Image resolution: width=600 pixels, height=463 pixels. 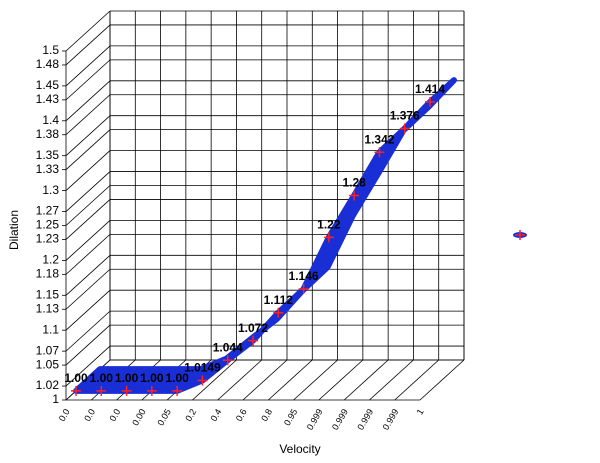 I want to click on y-tick-label: 1.5, so click(x=50, y=50).